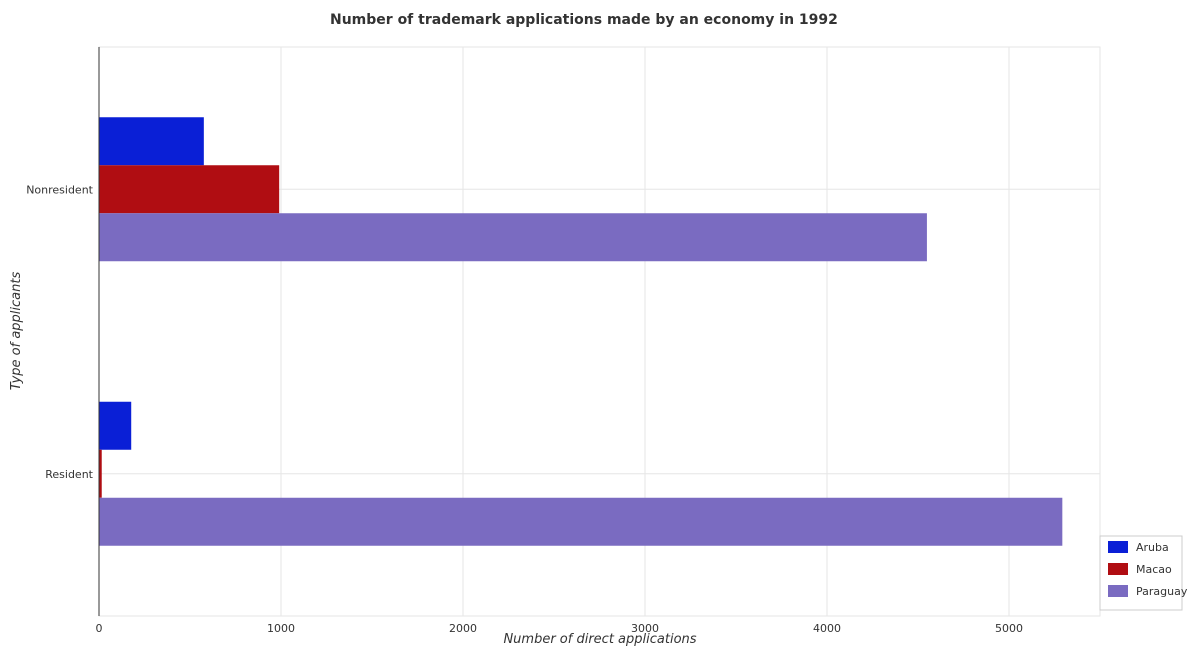  I want to click on bar-paraguay-resident, so click(581, 521).